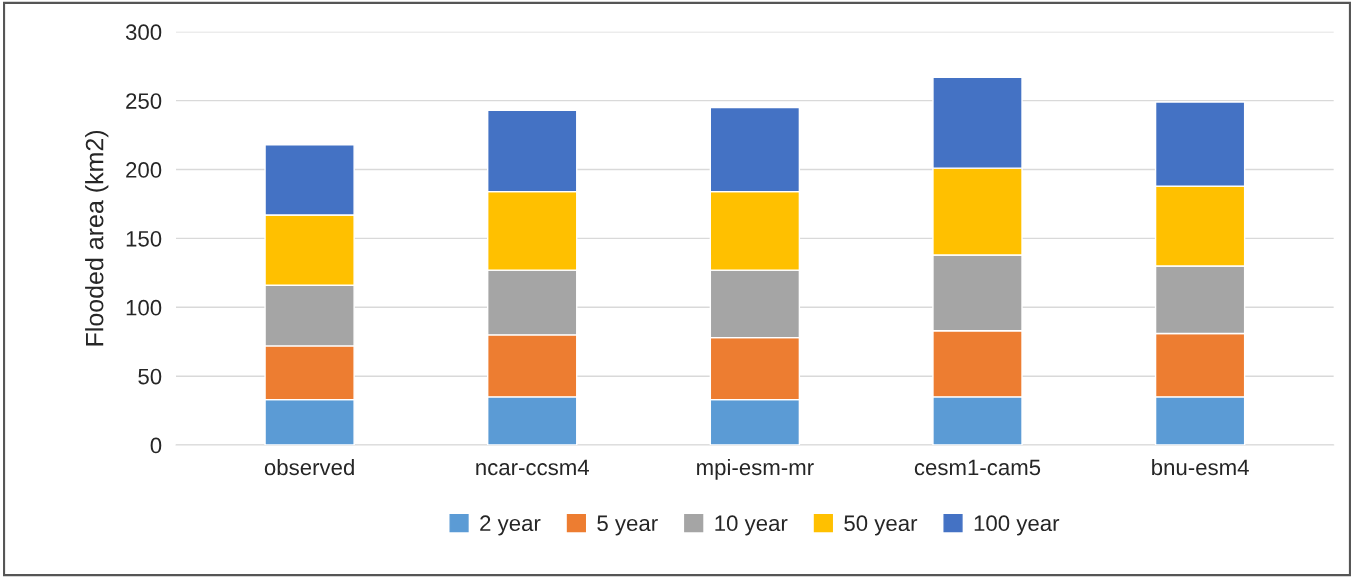  What do you see at coordinates (977, 467) in the screenshot?
I see `x-tick-label: cesm1-cam5` at bounding box center [977, 467].